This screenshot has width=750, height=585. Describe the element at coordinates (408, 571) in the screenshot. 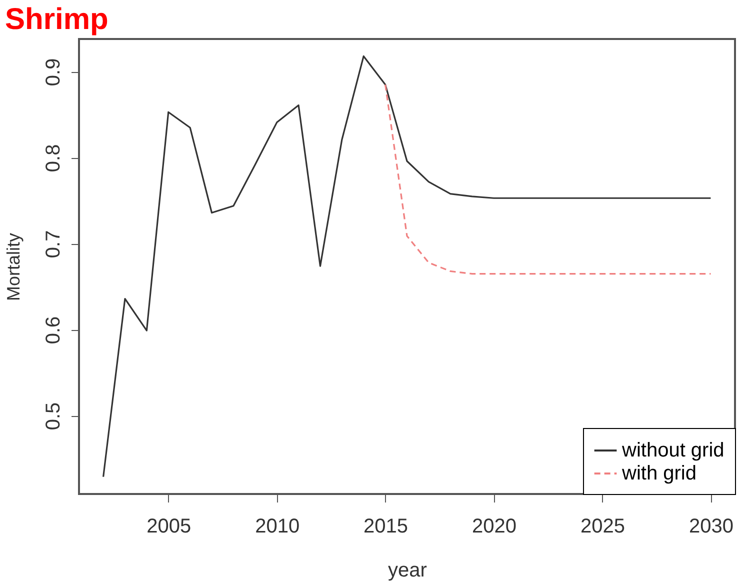

I see `x-axis-title: year` at that location.